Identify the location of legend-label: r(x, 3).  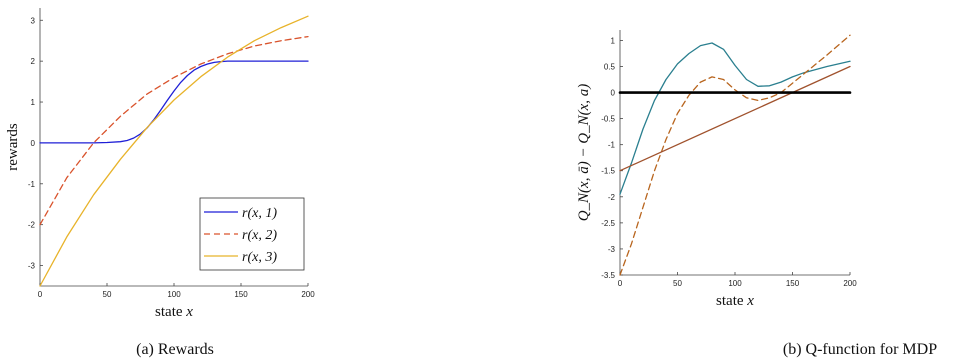
(259, 257).